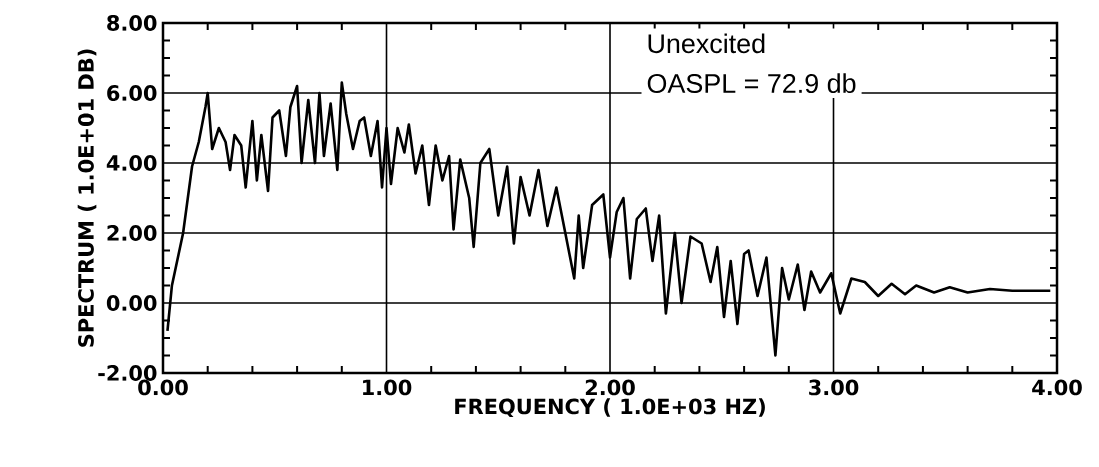 This screenshot has width=1099, height=467. I want to click on y-tick-label: 4.00, so click(131, 163).